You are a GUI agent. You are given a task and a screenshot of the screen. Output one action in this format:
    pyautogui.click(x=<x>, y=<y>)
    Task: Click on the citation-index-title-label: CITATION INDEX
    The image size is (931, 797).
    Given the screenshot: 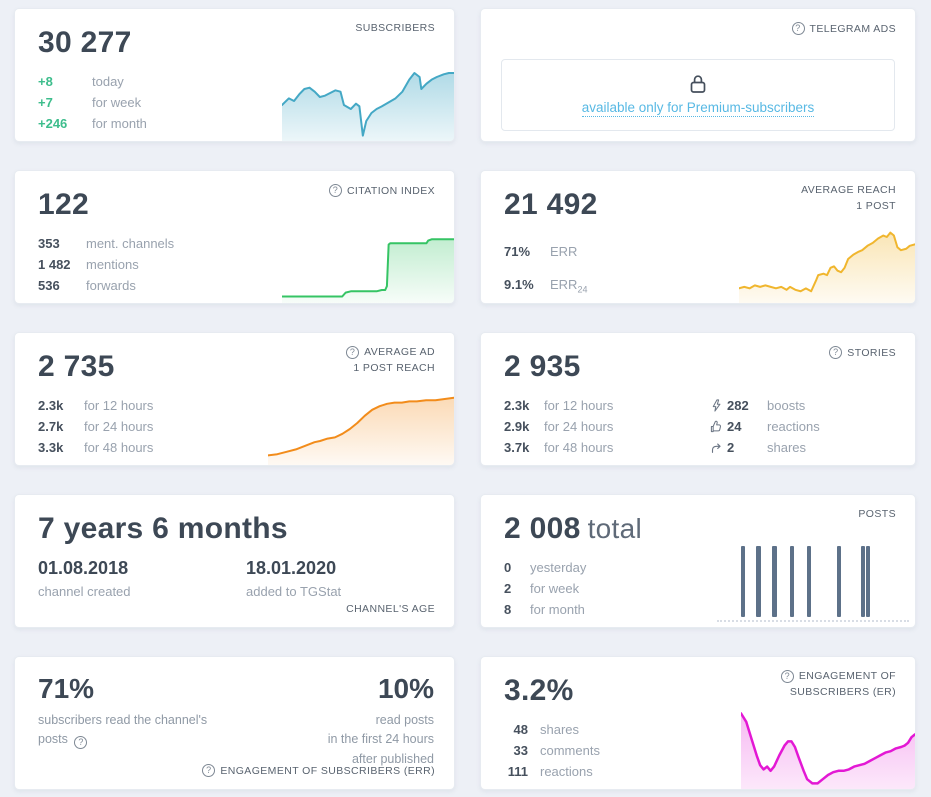 What is the action you would take?
    pyautogui.click(x=390, y=190)
    